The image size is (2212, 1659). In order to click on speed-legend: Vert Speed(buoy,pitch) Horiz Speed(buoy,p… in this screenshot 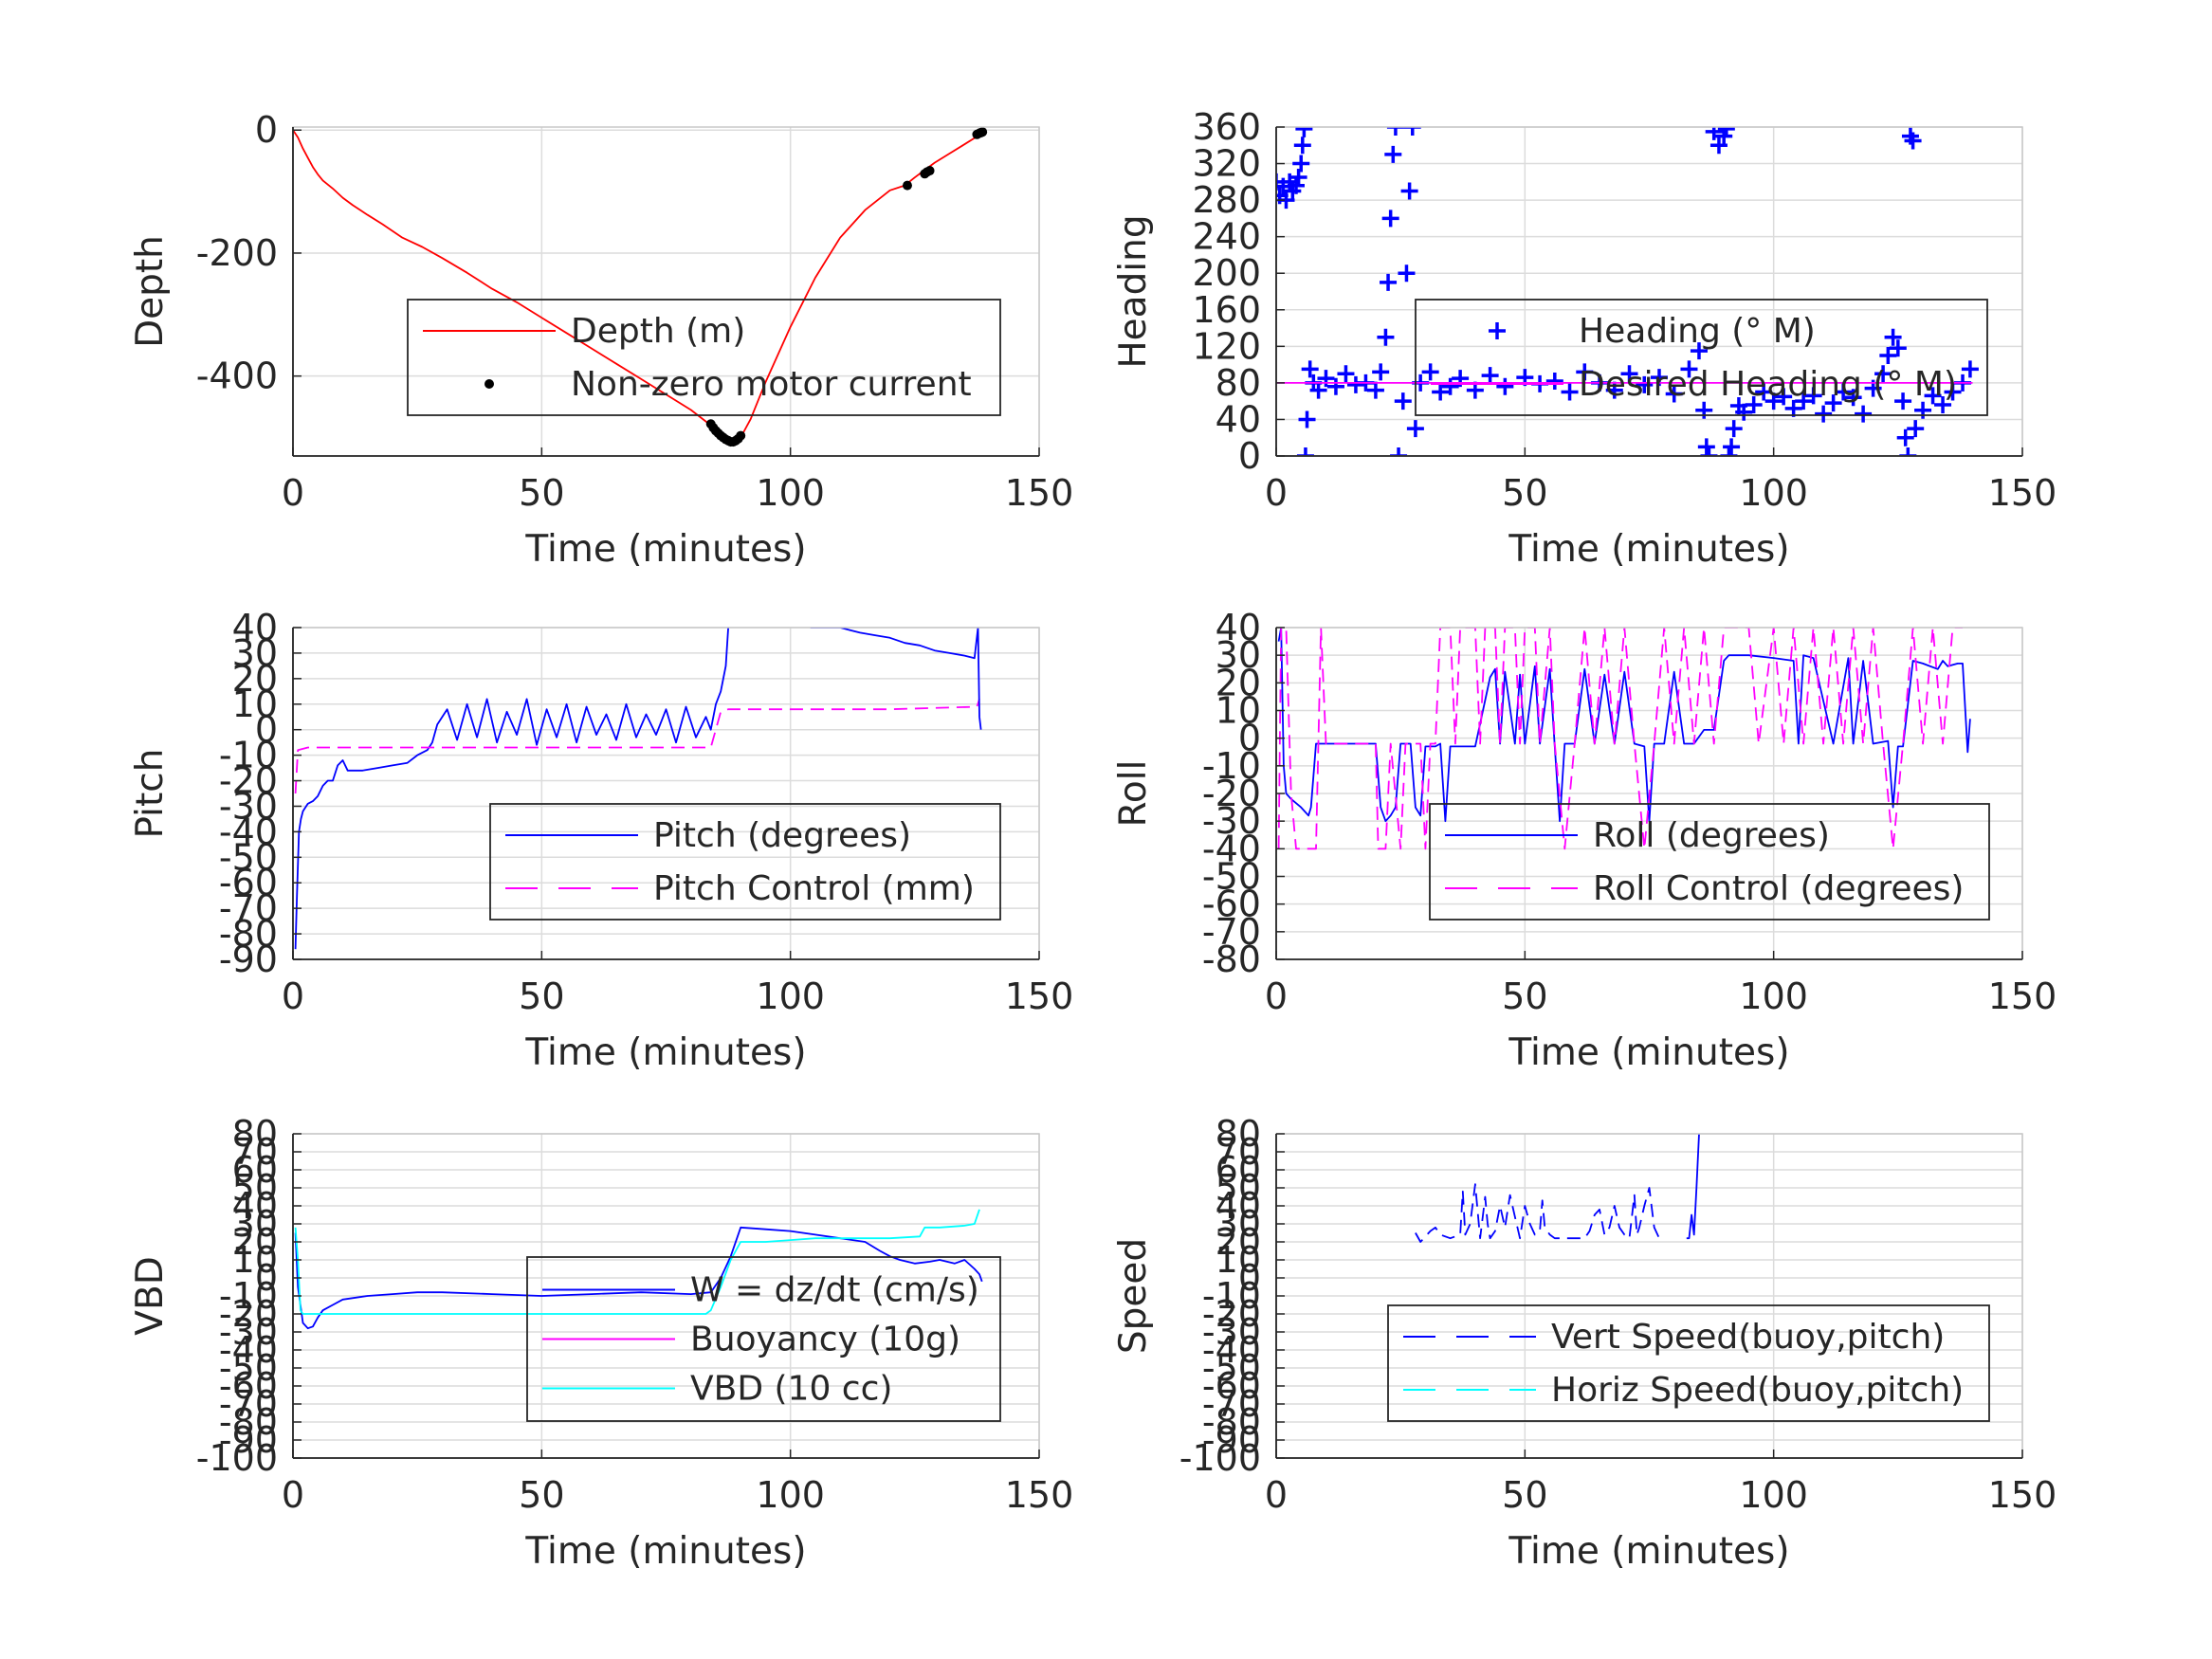, I will do `click(1688, 1363)`.